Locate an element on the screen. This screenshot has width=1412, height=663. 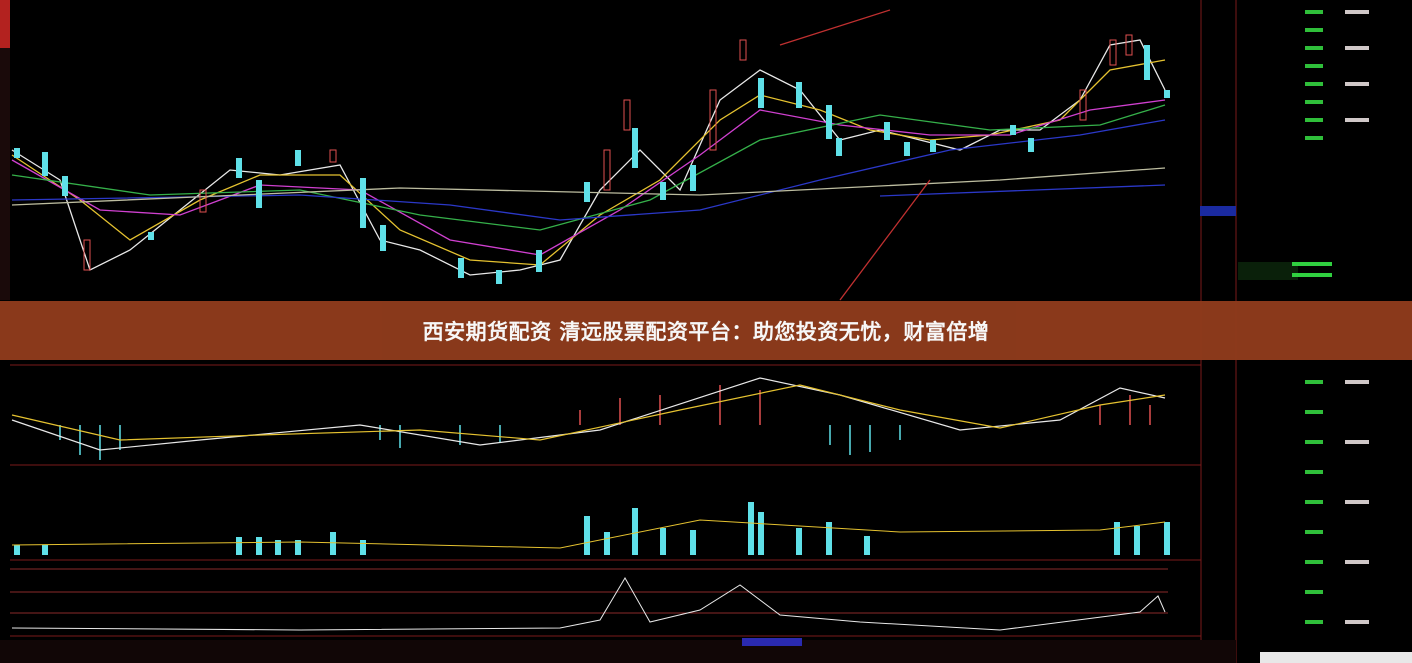
volume-bars is located at coordinates (592, 528).